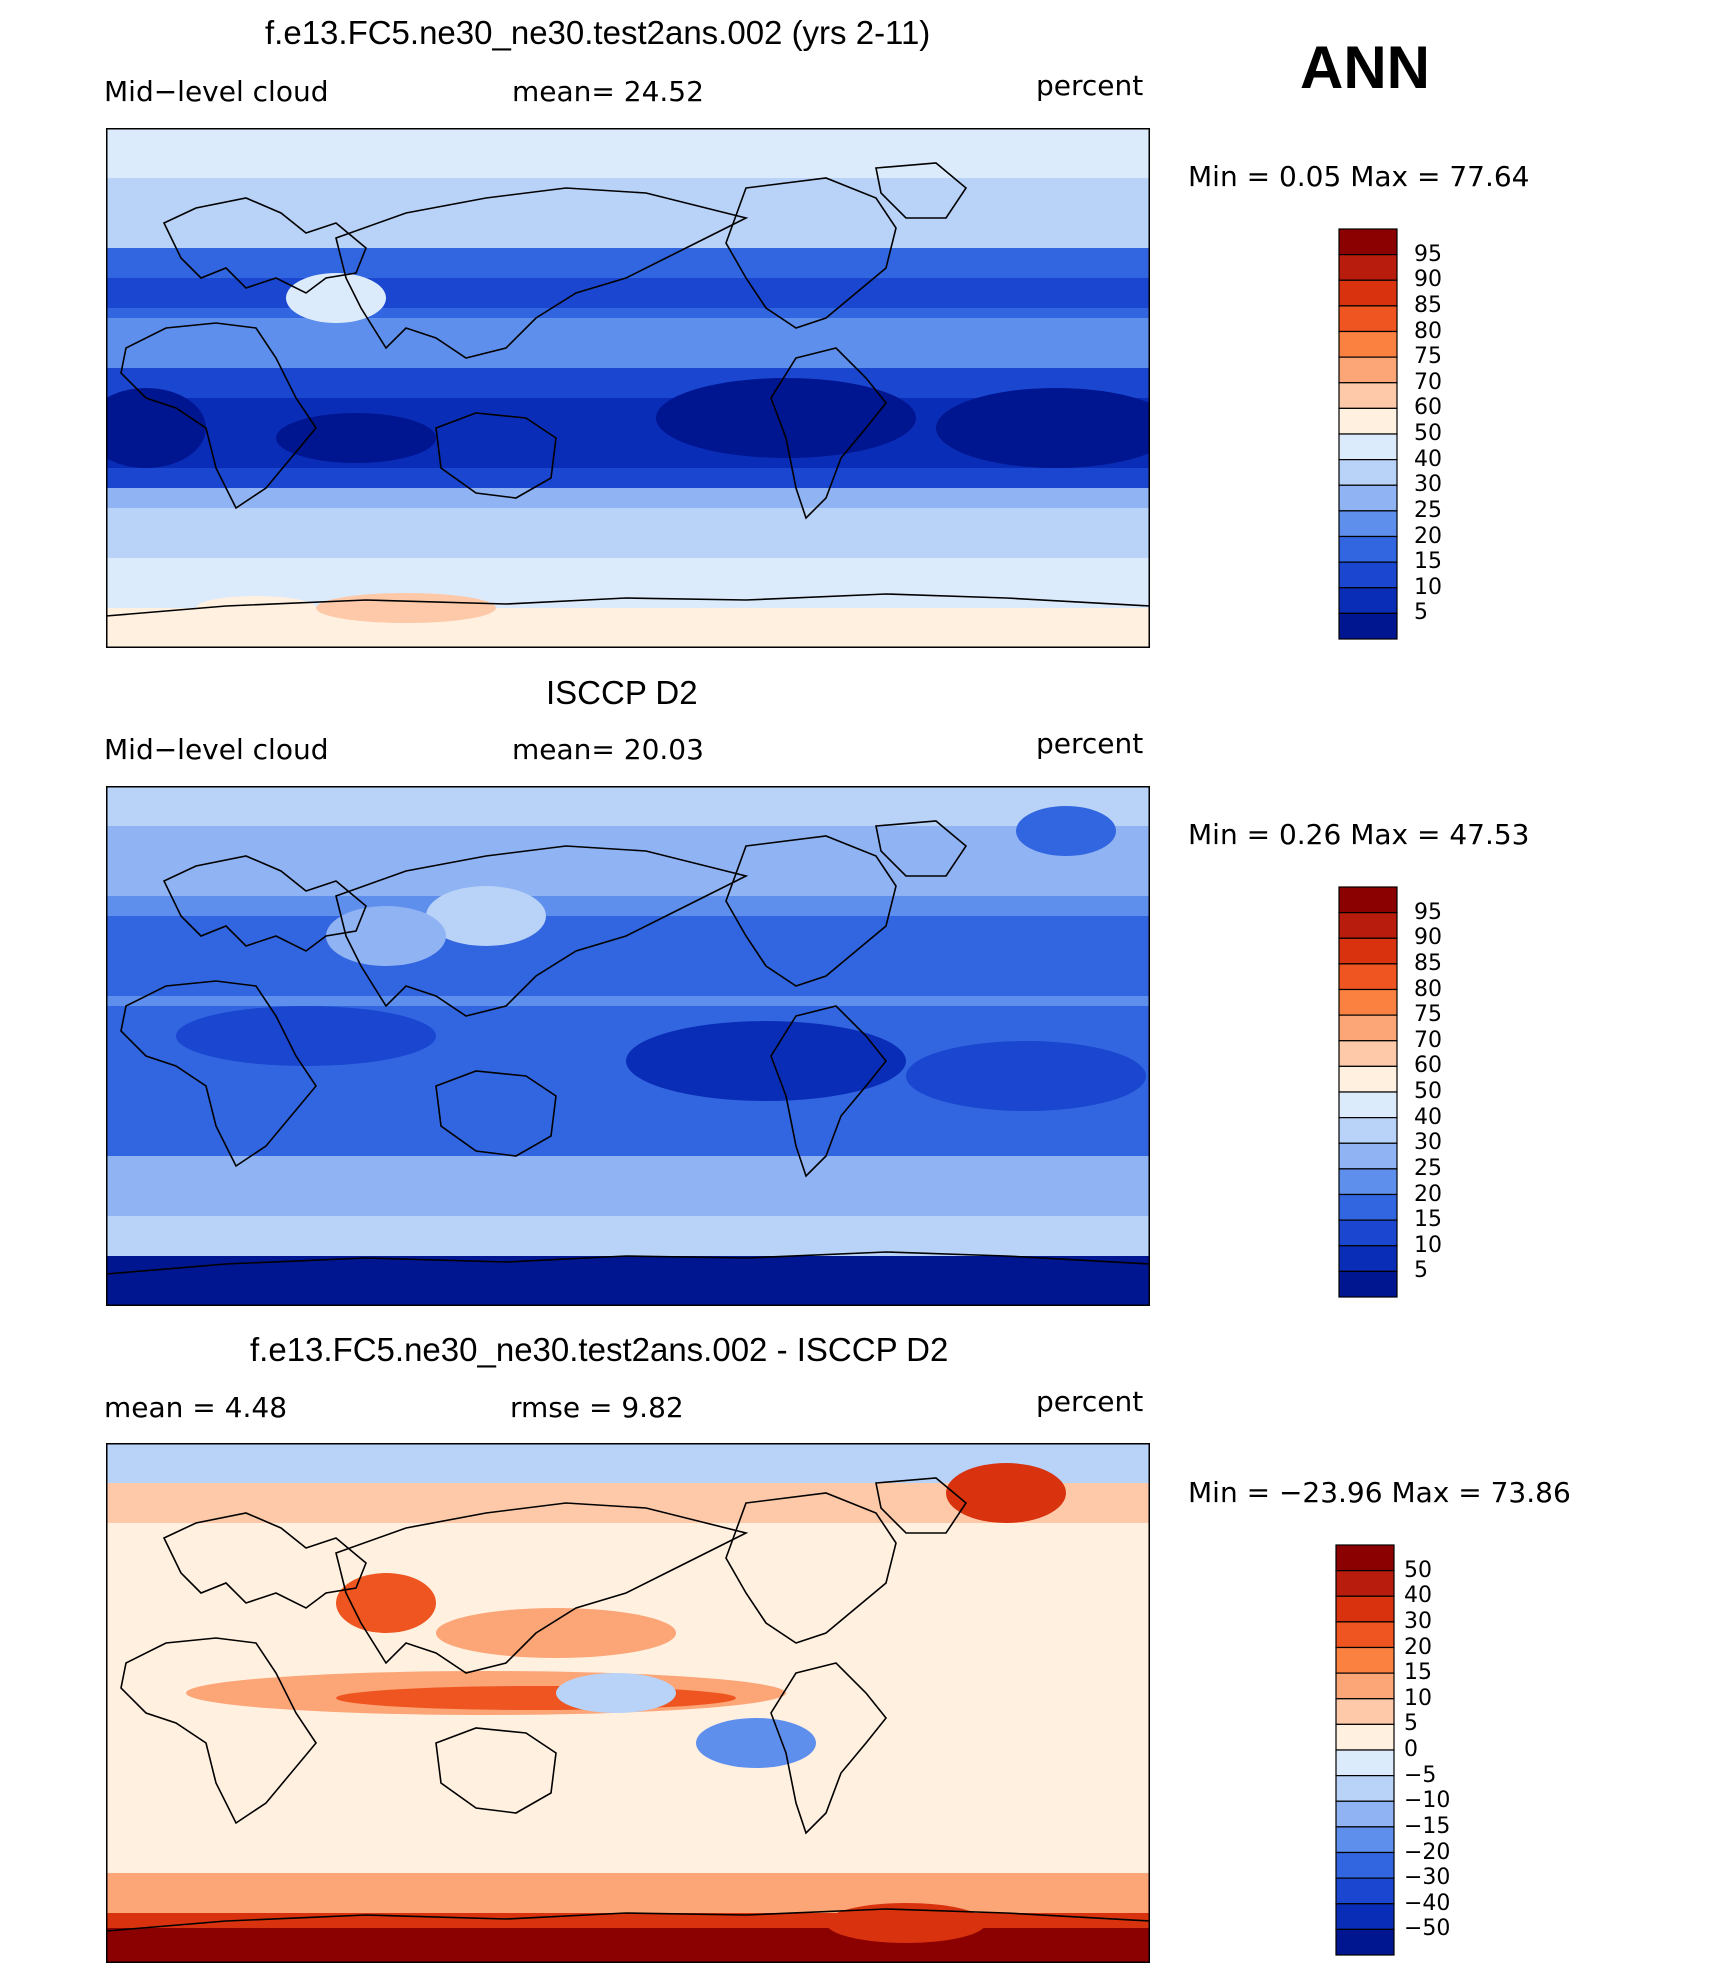 Image resolution: width=1710 pixels, height=1975 pixels. Describe the element at coordinates (1427, 1878) in the screenshot. I see `colorbar-tick-label: −30` at that location.